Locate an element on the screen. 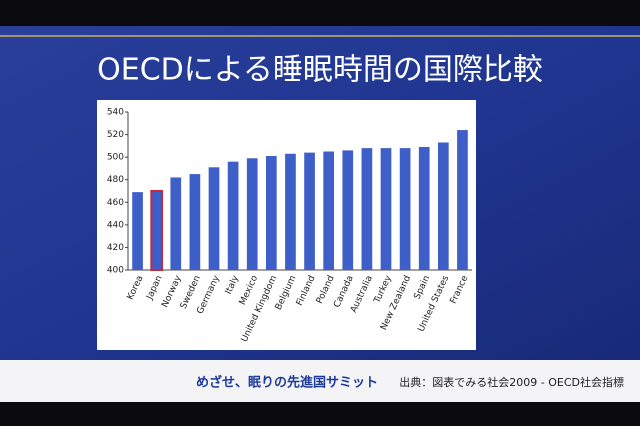 The image size is (640, 426). y-tick-label: 460 is located at coordinates (115, 203).